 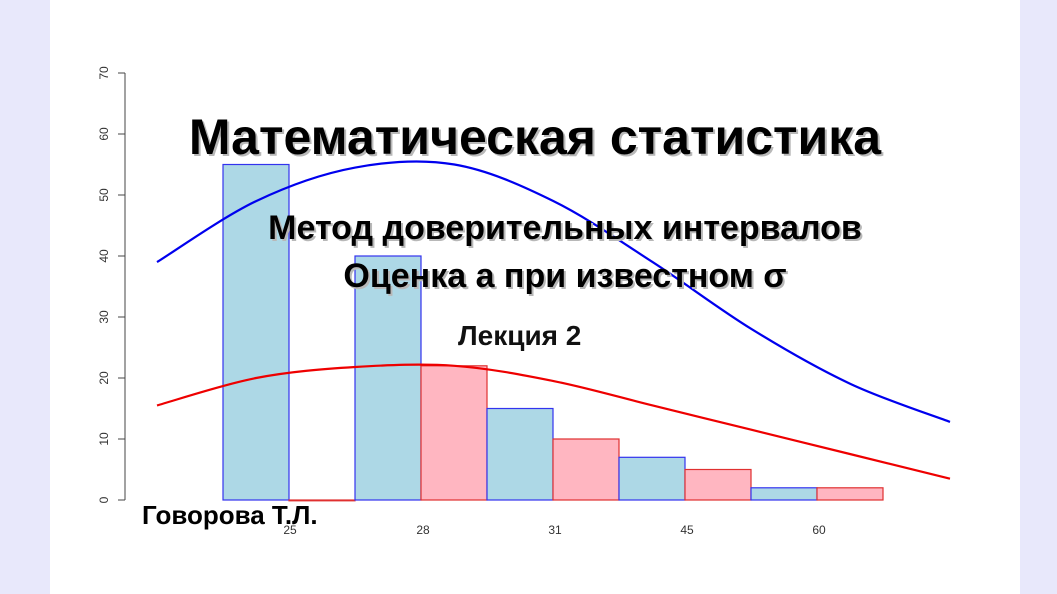 I want to click on y-tick-label: 60, so click(x=104, y=134).